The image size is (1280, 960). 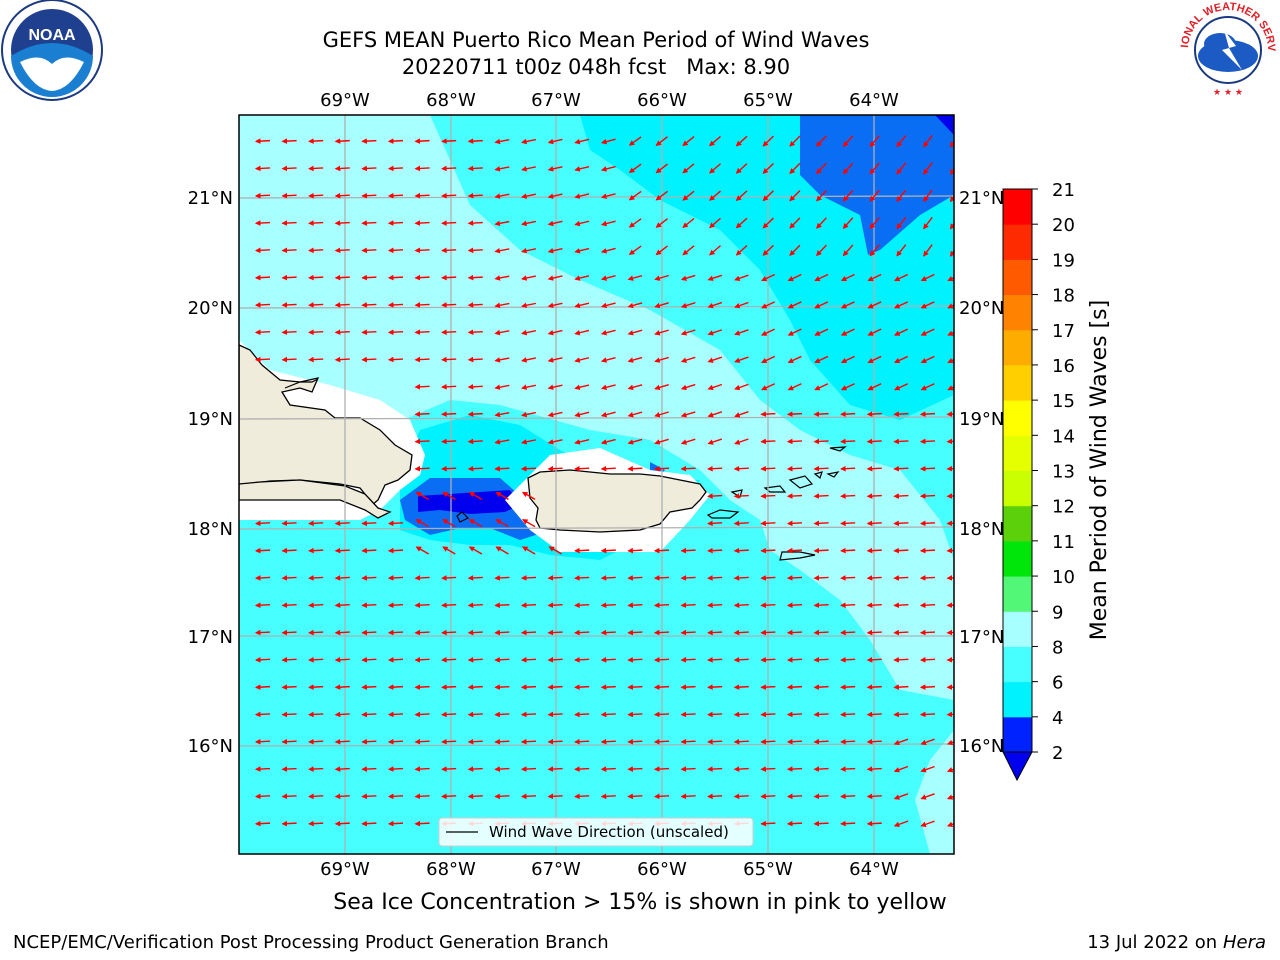 What do you see at coordinates (981, 529) in the screenshot?
I see `lat-label: 18°N` at bounding box center [981, 529].